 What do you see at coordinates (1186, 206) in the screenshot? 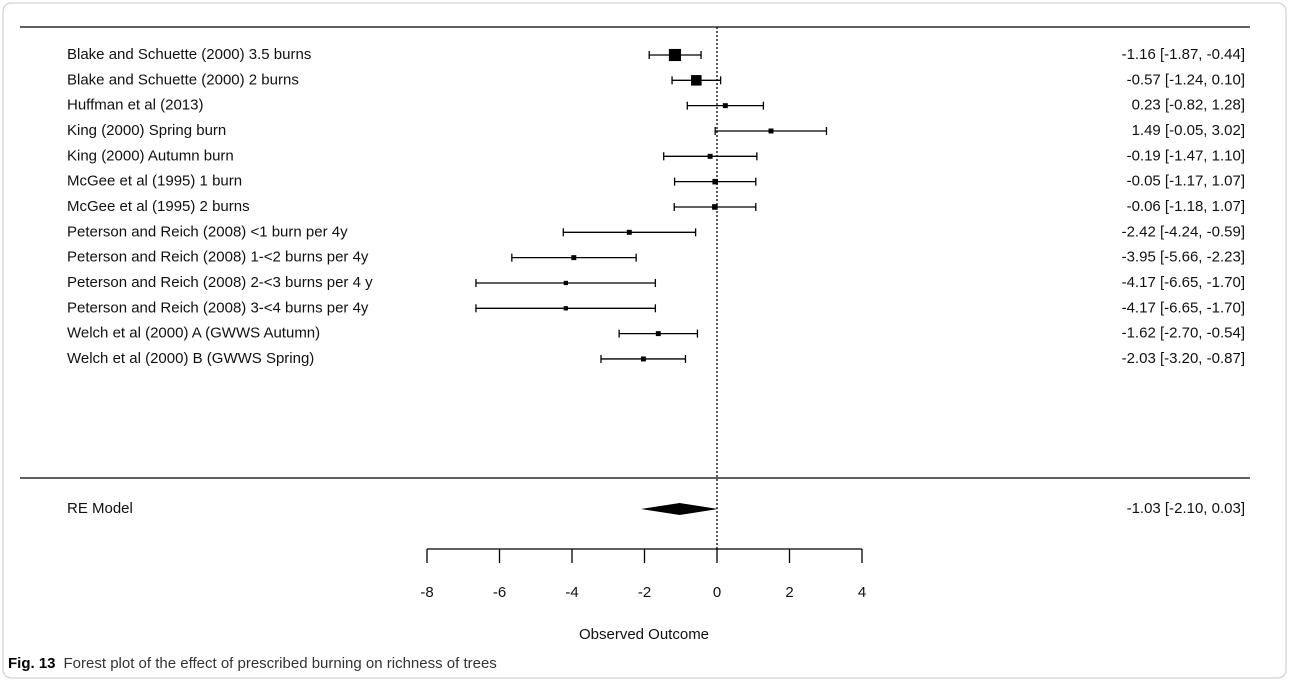
I see `estimate-label: -0.06 [-1.18, 1.07]` at bounding box center [1186, 206].